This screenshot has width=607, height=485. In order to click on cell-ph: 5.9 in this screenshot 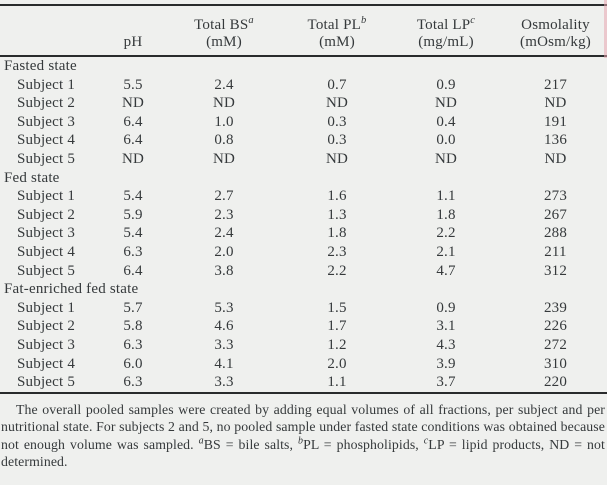, I will do `click(133, 214)`.